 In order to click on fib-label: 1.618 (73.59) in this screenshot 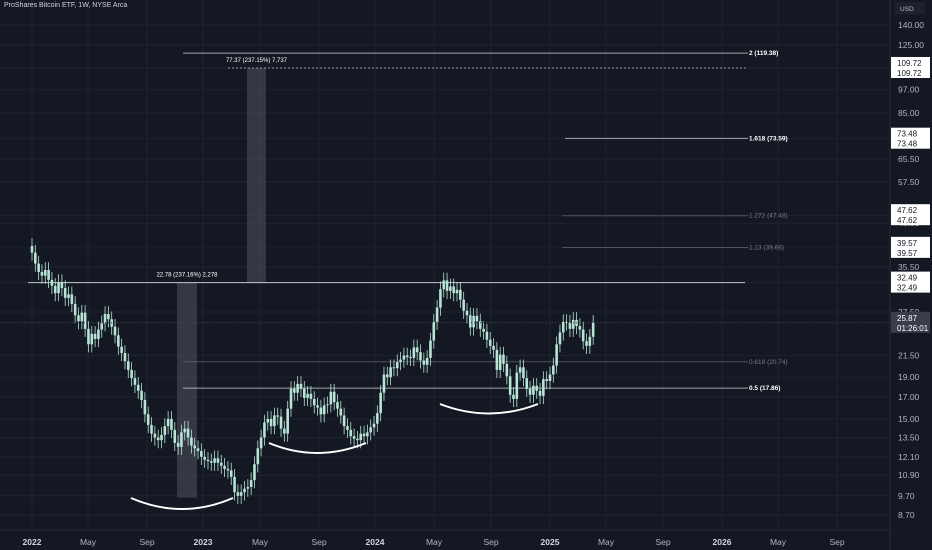, I will do `click(768, 138)`.